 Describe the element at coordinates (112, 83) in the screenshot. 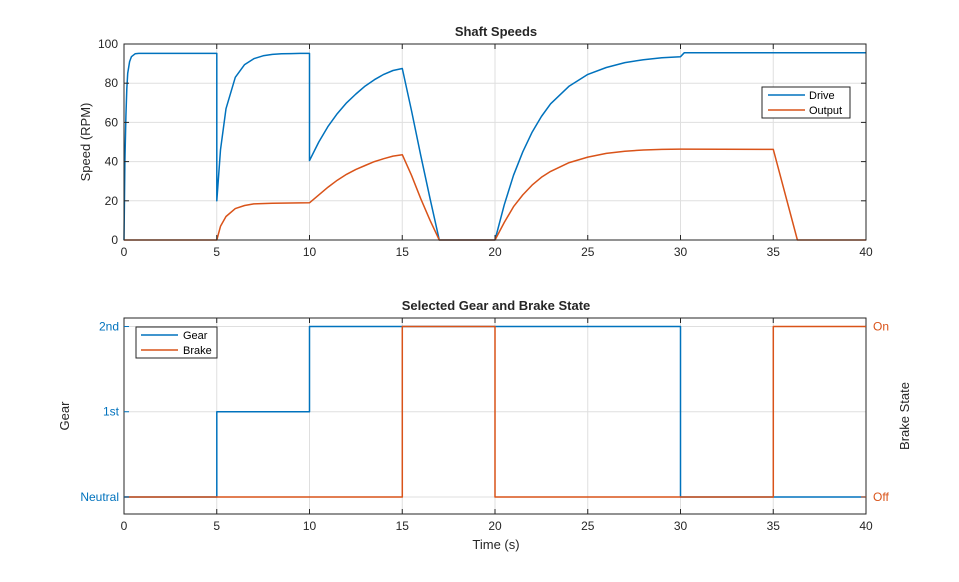

I see `y-tick-label: 80` at that location.